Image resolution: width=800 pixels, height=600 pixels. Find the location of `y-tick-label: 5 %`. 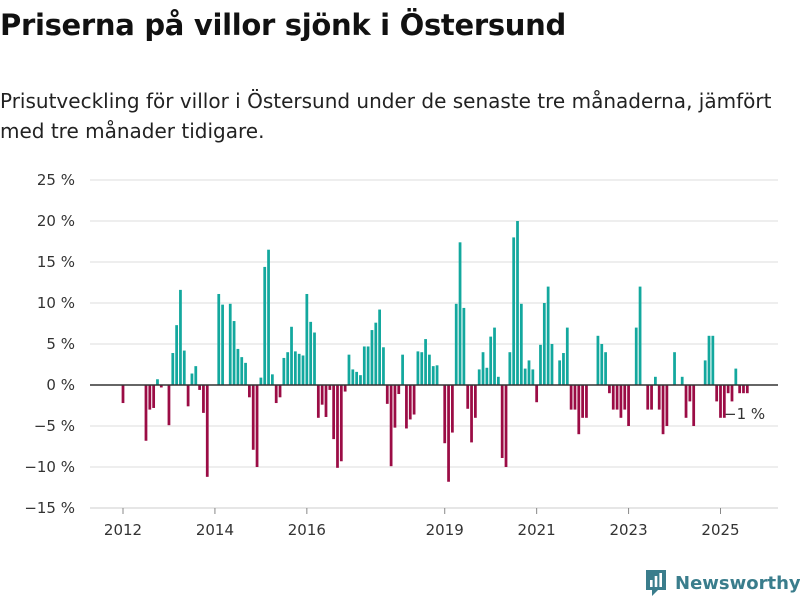

y-tick-label: 5 % is located at coordinates (60, 344).